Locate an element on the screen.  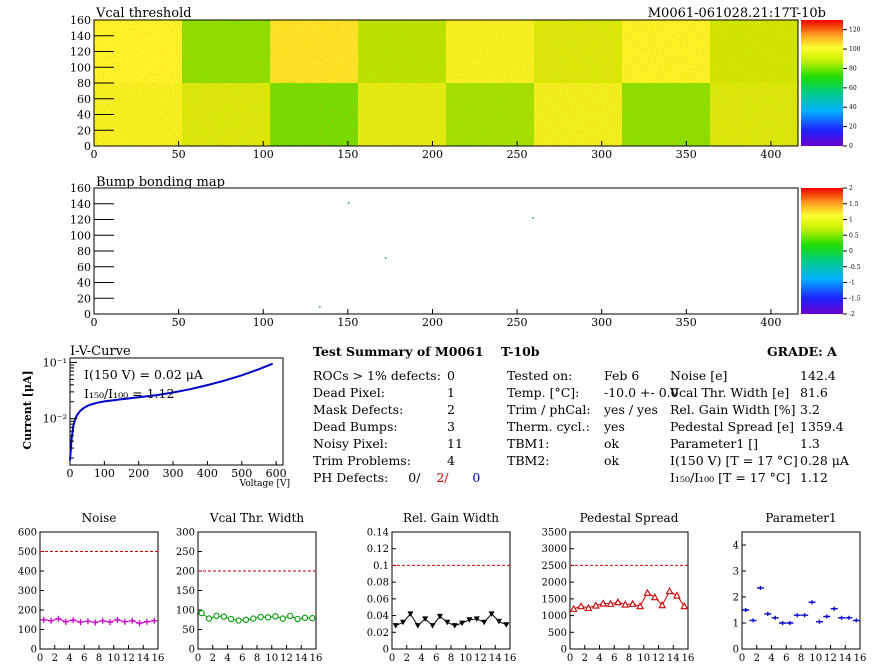
panel-frame is located at coordinates (801, 590).